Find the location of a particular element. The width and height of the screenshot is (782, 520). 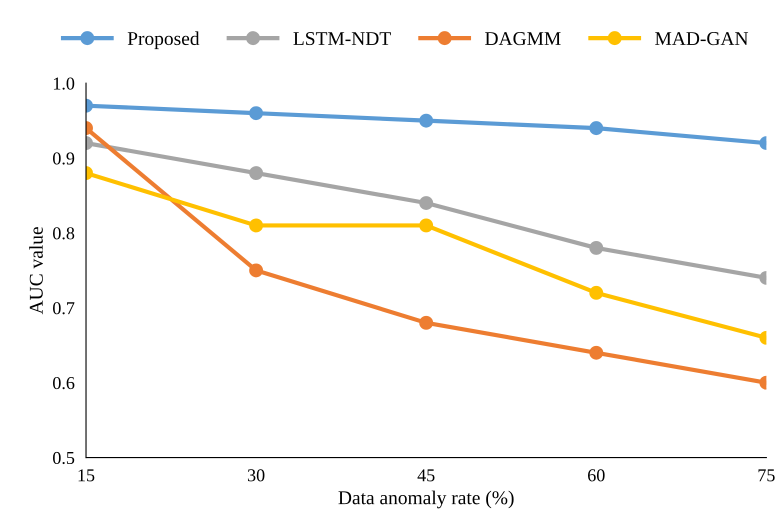

y-tick-label: 0.9 is located at coordinates (63, 158).